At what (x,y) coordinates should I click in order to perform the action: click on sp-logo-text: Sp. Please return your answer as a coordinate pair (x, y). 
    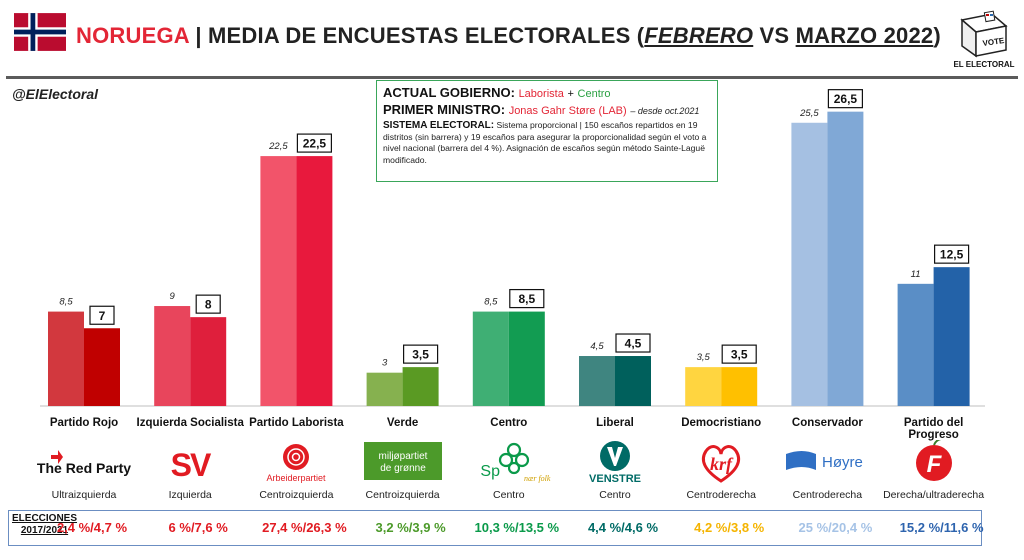
    Looking at the image, I should click on (490, 471).